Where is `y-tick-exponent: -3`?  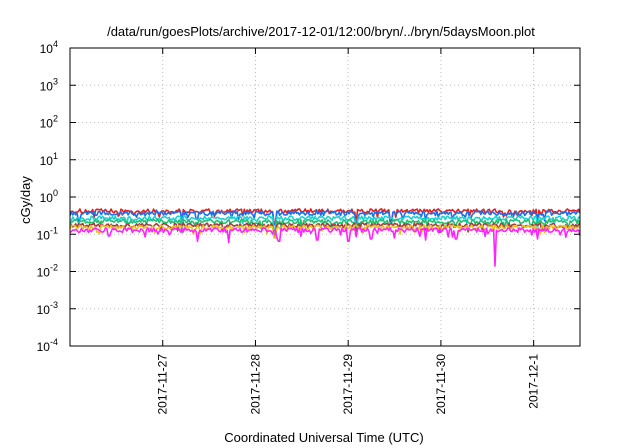 y-tick-exponent: -3 is located at coordinates (54, 305).